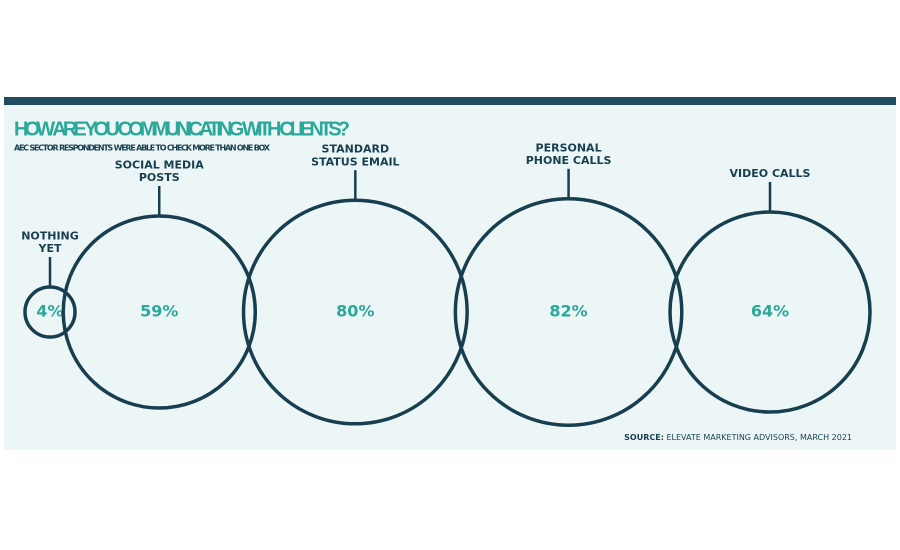 The height and width of the screenshot is (550, 900). I want to click on category-label: NOTHING YET, so click(50, 243).